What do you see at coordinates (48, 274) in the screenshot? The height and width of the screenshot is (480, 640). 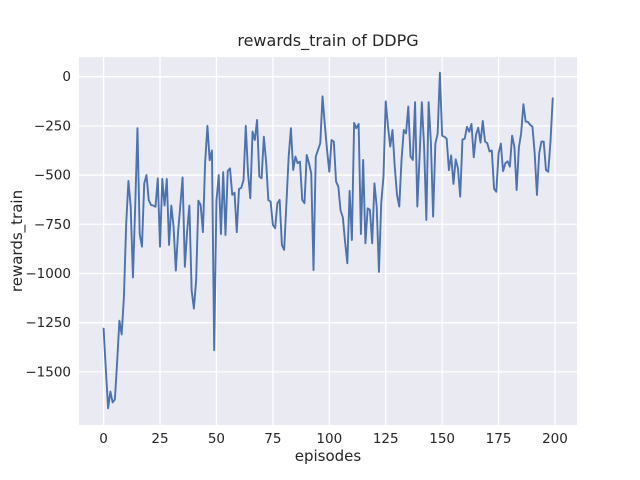 I see `y-tick-label: −1000` at bounding box center [48, 274].